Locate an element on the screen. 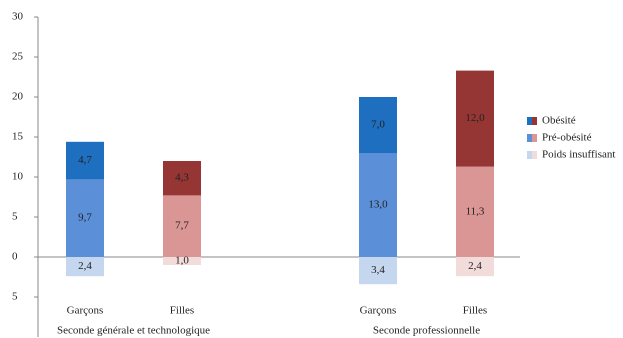  legend-label: Poids insuffisant is located at coordinates (578, 155).